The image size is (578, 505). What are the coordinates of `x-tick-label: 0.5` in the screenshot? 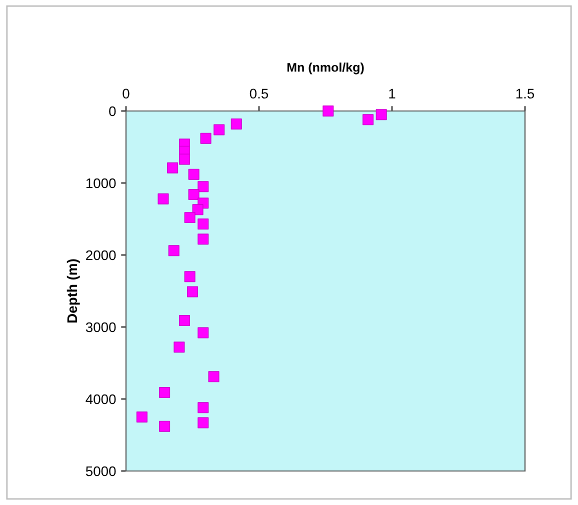 It's located at (259, 93).